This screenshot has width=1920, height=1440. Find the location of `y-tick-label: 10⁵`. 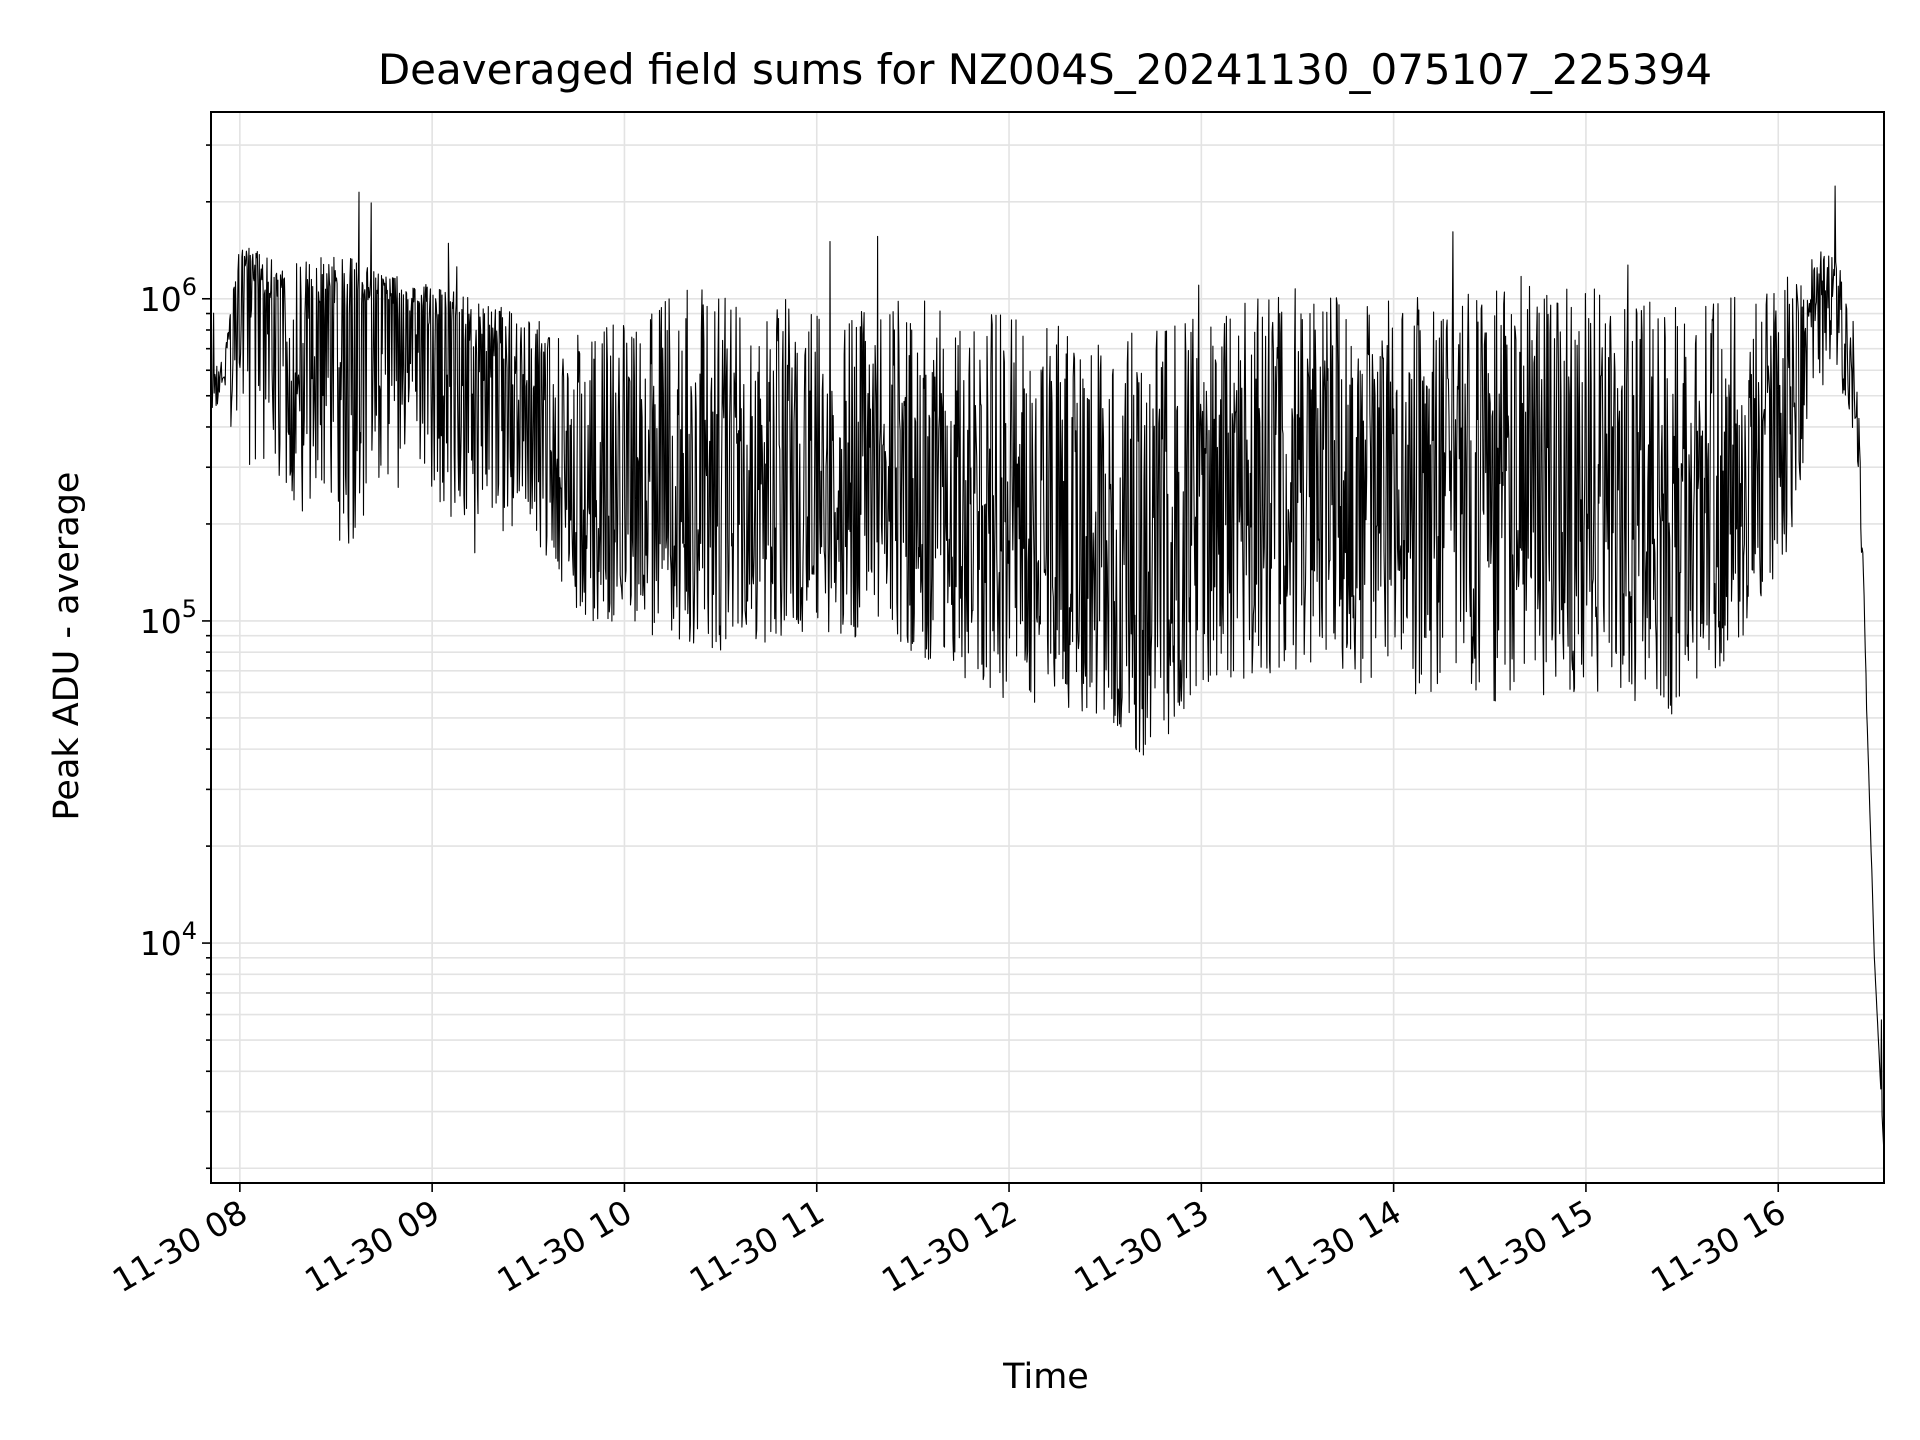

y-tick-label: 10⁵ is located at coordinates (168, 618).